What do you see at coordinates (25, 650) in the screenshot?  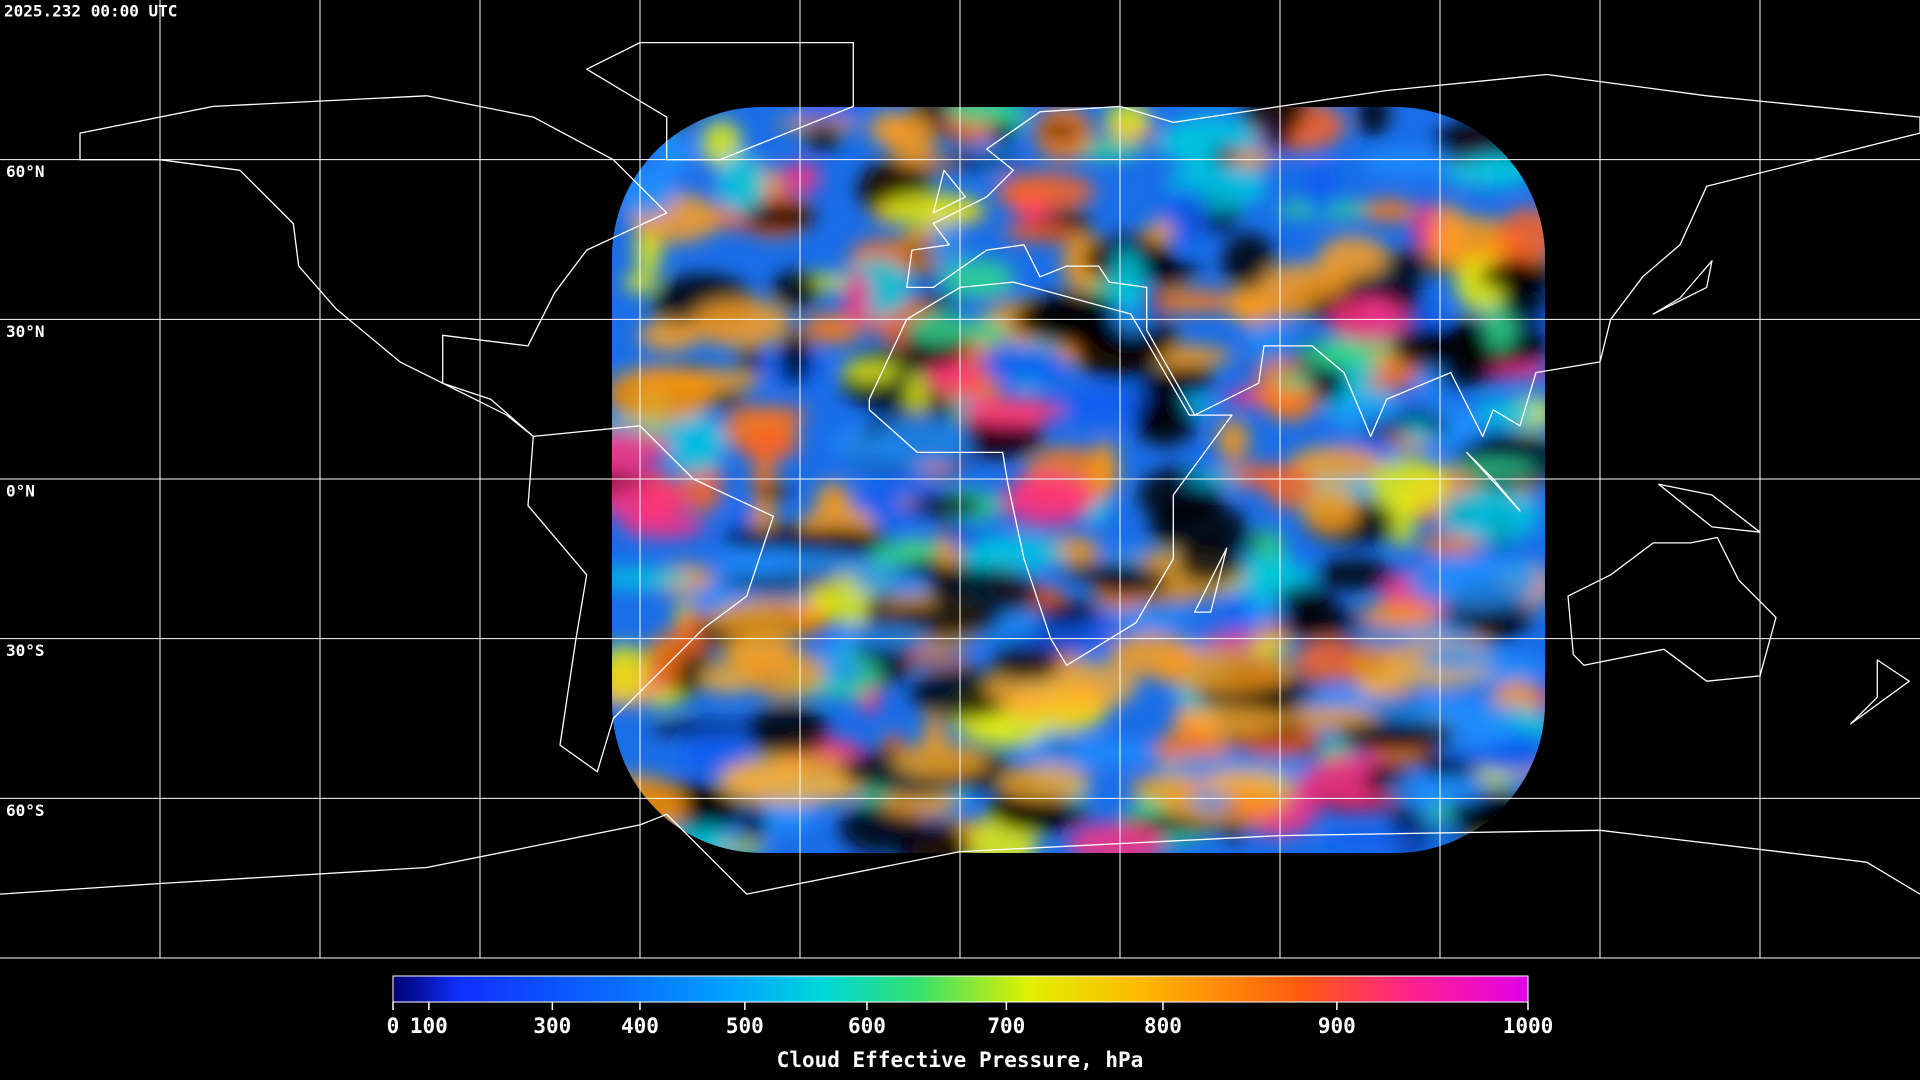 I see `lat-label: 30°S` at bounding box center [25, 650].